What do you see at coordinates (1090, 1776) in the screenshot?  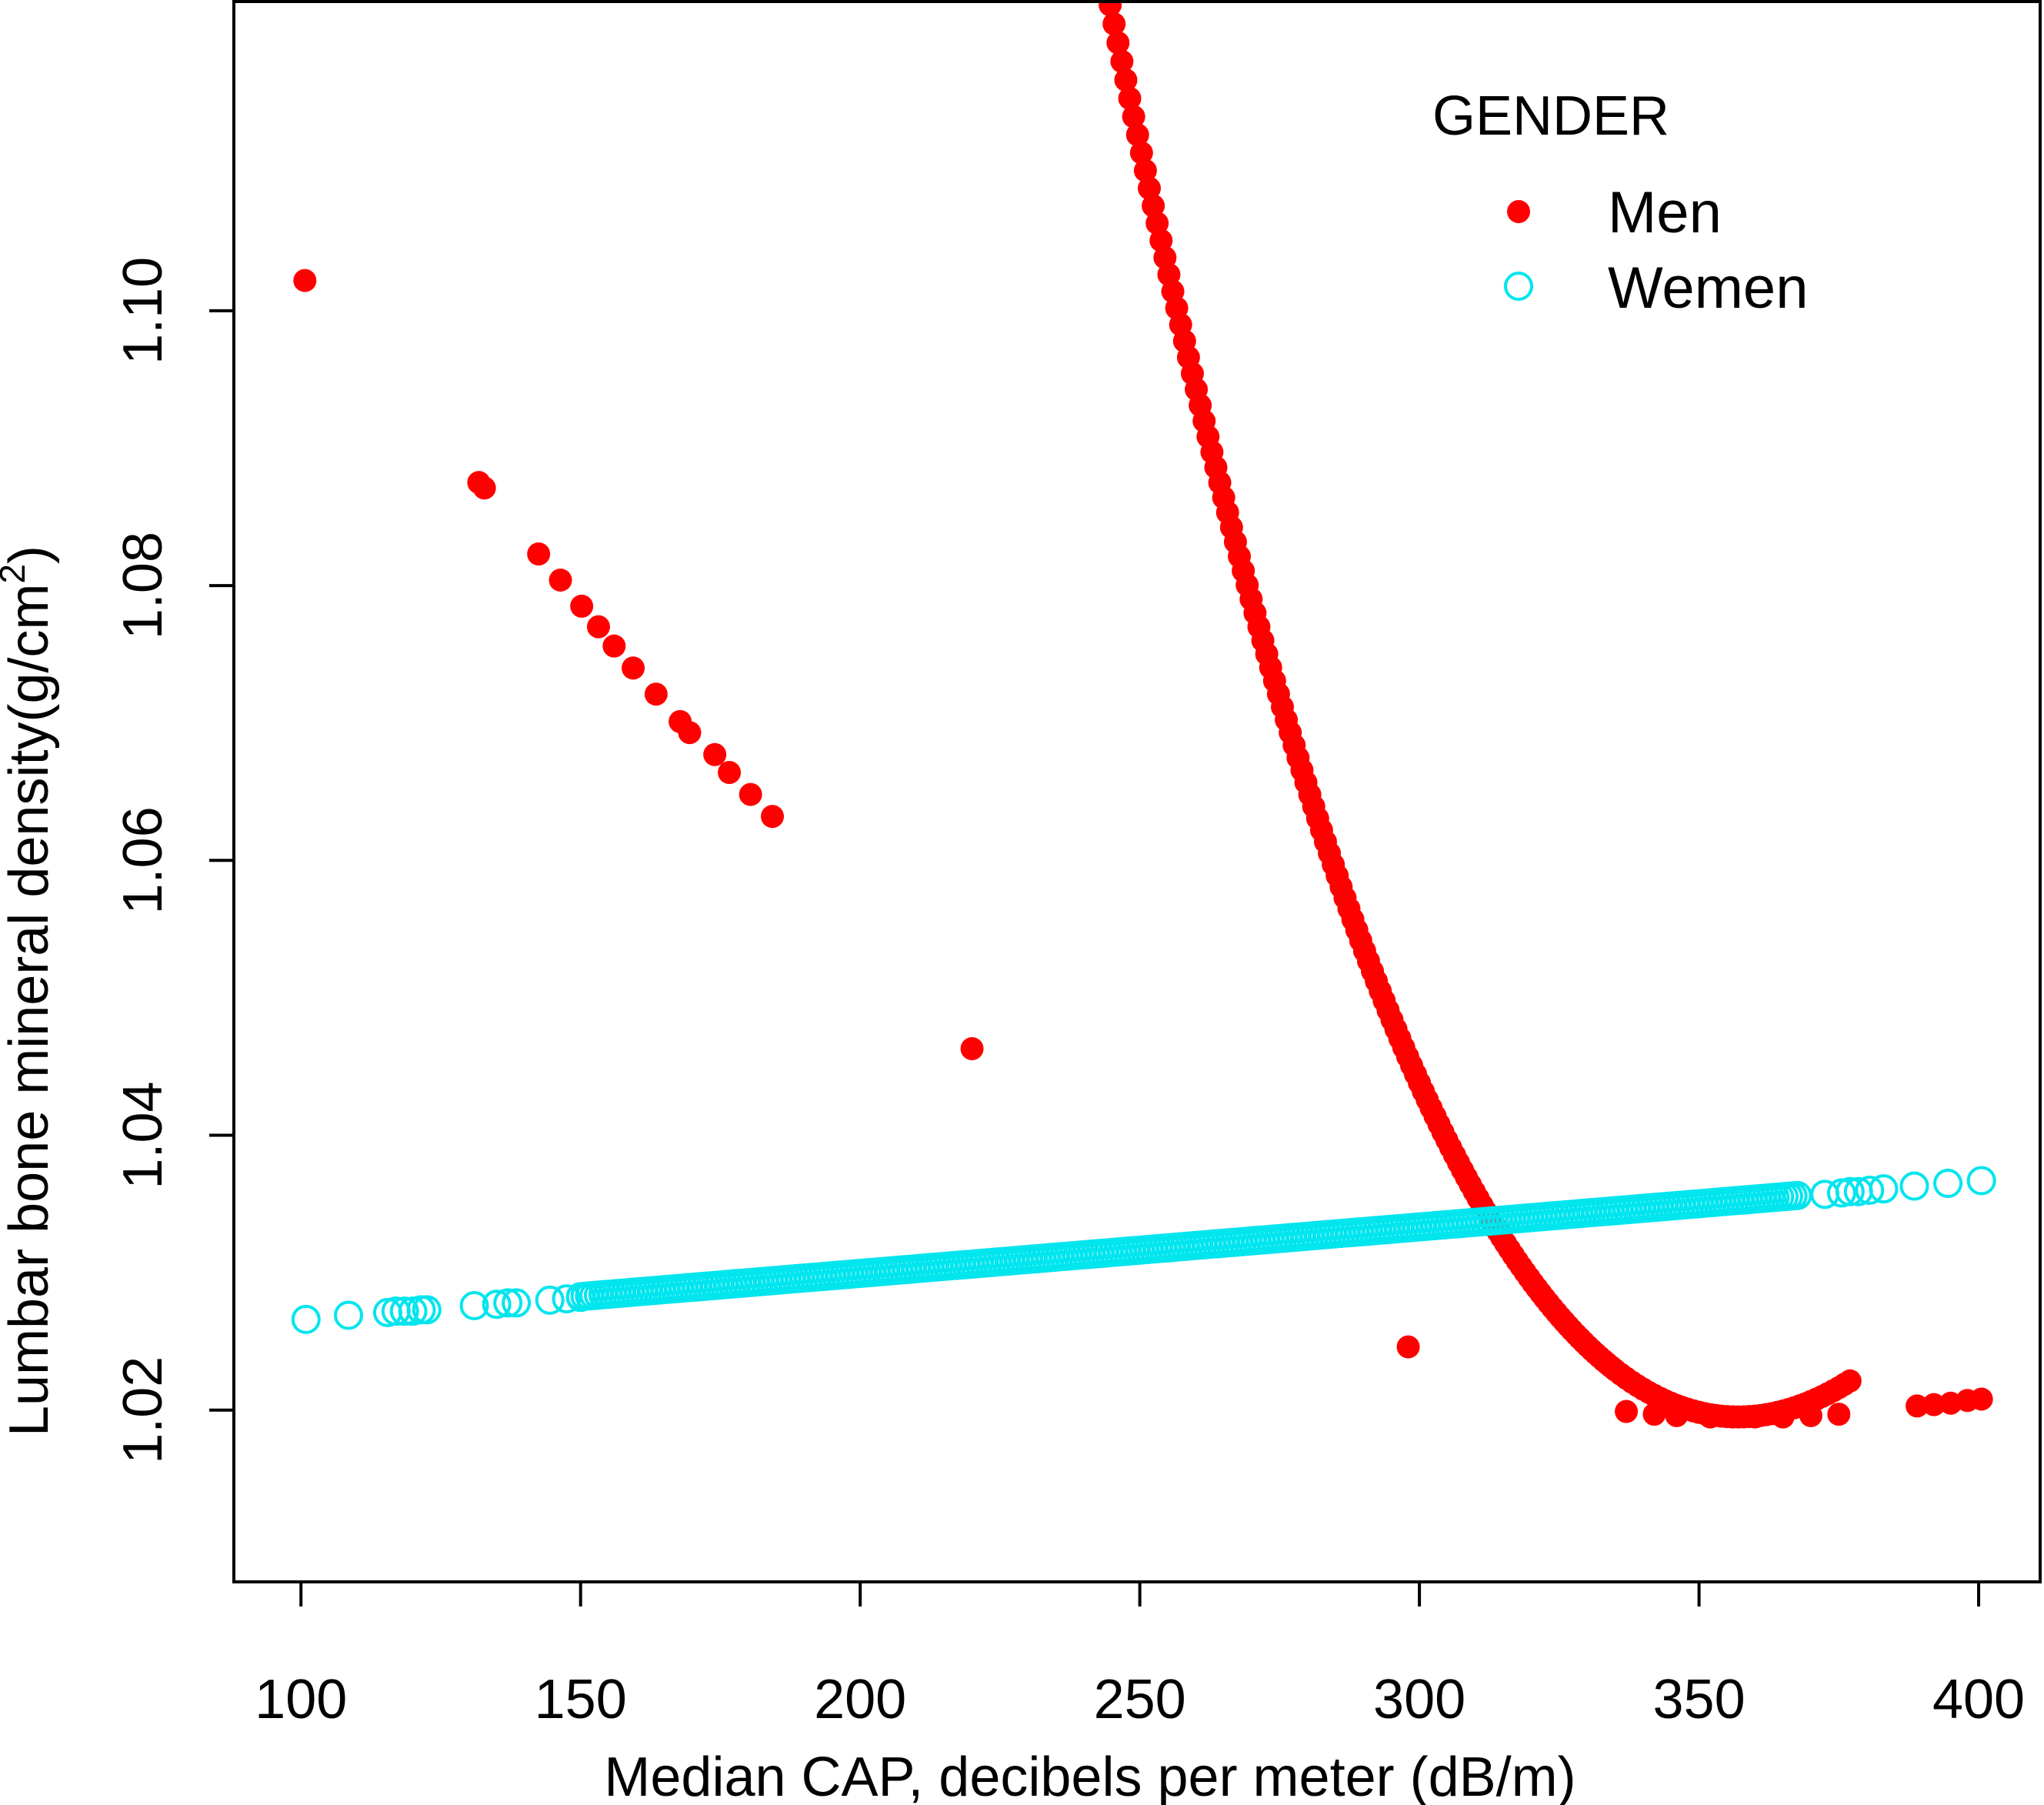 I see `x-axis-title: Median CAP, decibels per meter (dB/m)` at bounding box center [1090, 1776].